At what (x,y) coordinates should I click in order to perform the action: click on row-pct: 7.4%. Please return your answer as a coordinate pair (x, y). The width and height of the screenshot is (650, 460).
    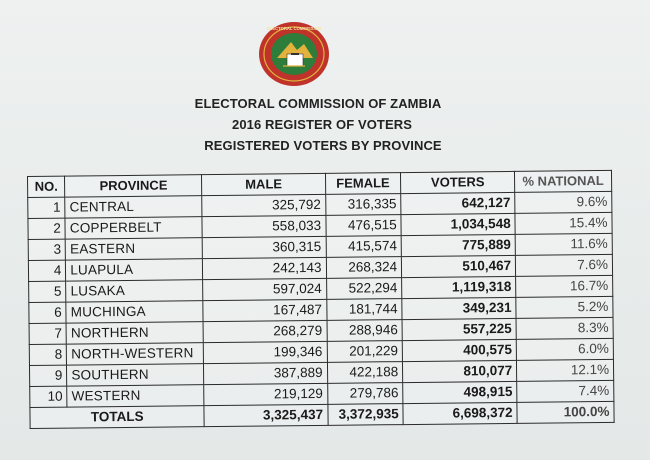
    Looking at the image, I should click on (565, 391).